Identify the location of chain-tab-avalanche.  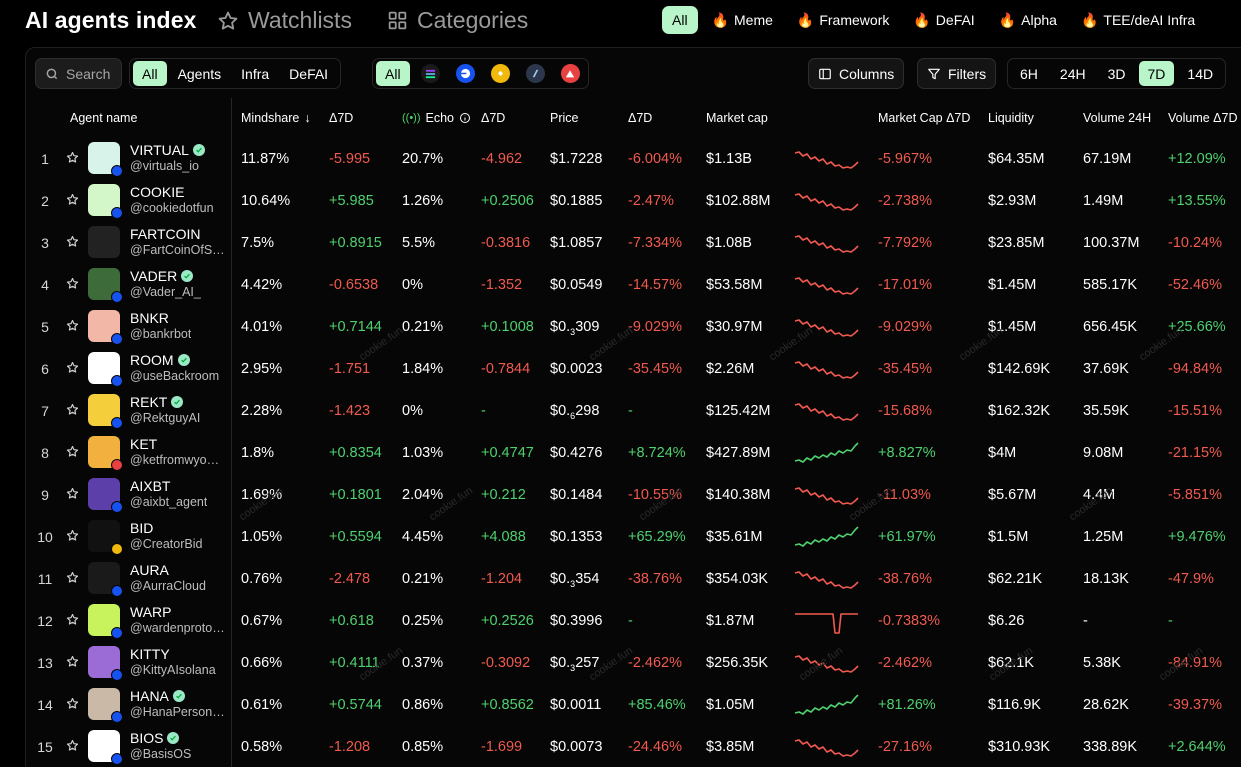
(570, 73).